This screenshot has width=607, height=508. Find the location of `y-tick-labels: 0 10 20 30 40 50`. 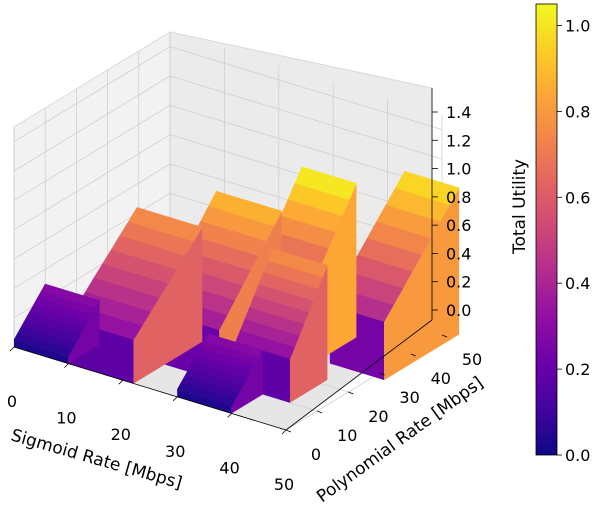

y-tick-labels: 0 10 20 30 40 50 is located at coordinates (383, 399).